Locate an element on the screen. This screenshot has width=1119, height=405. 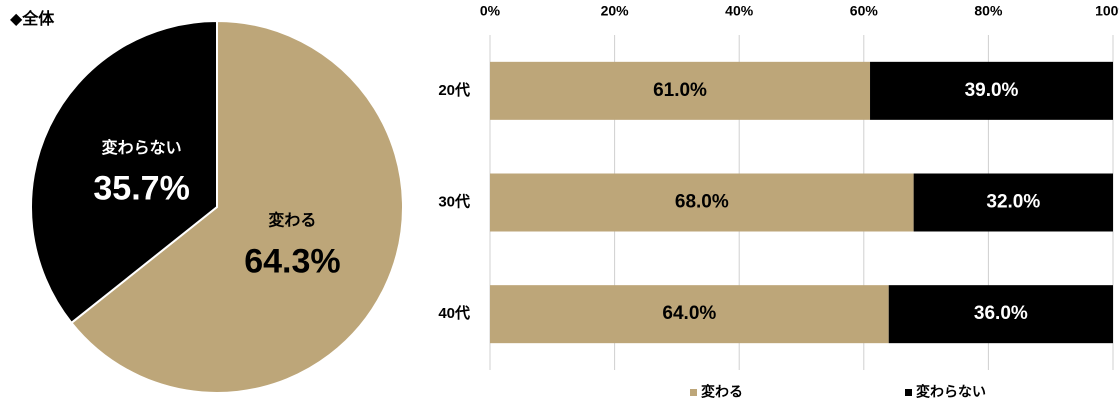
bar-value-label: 39.0% is located at coordinates (992, 90).